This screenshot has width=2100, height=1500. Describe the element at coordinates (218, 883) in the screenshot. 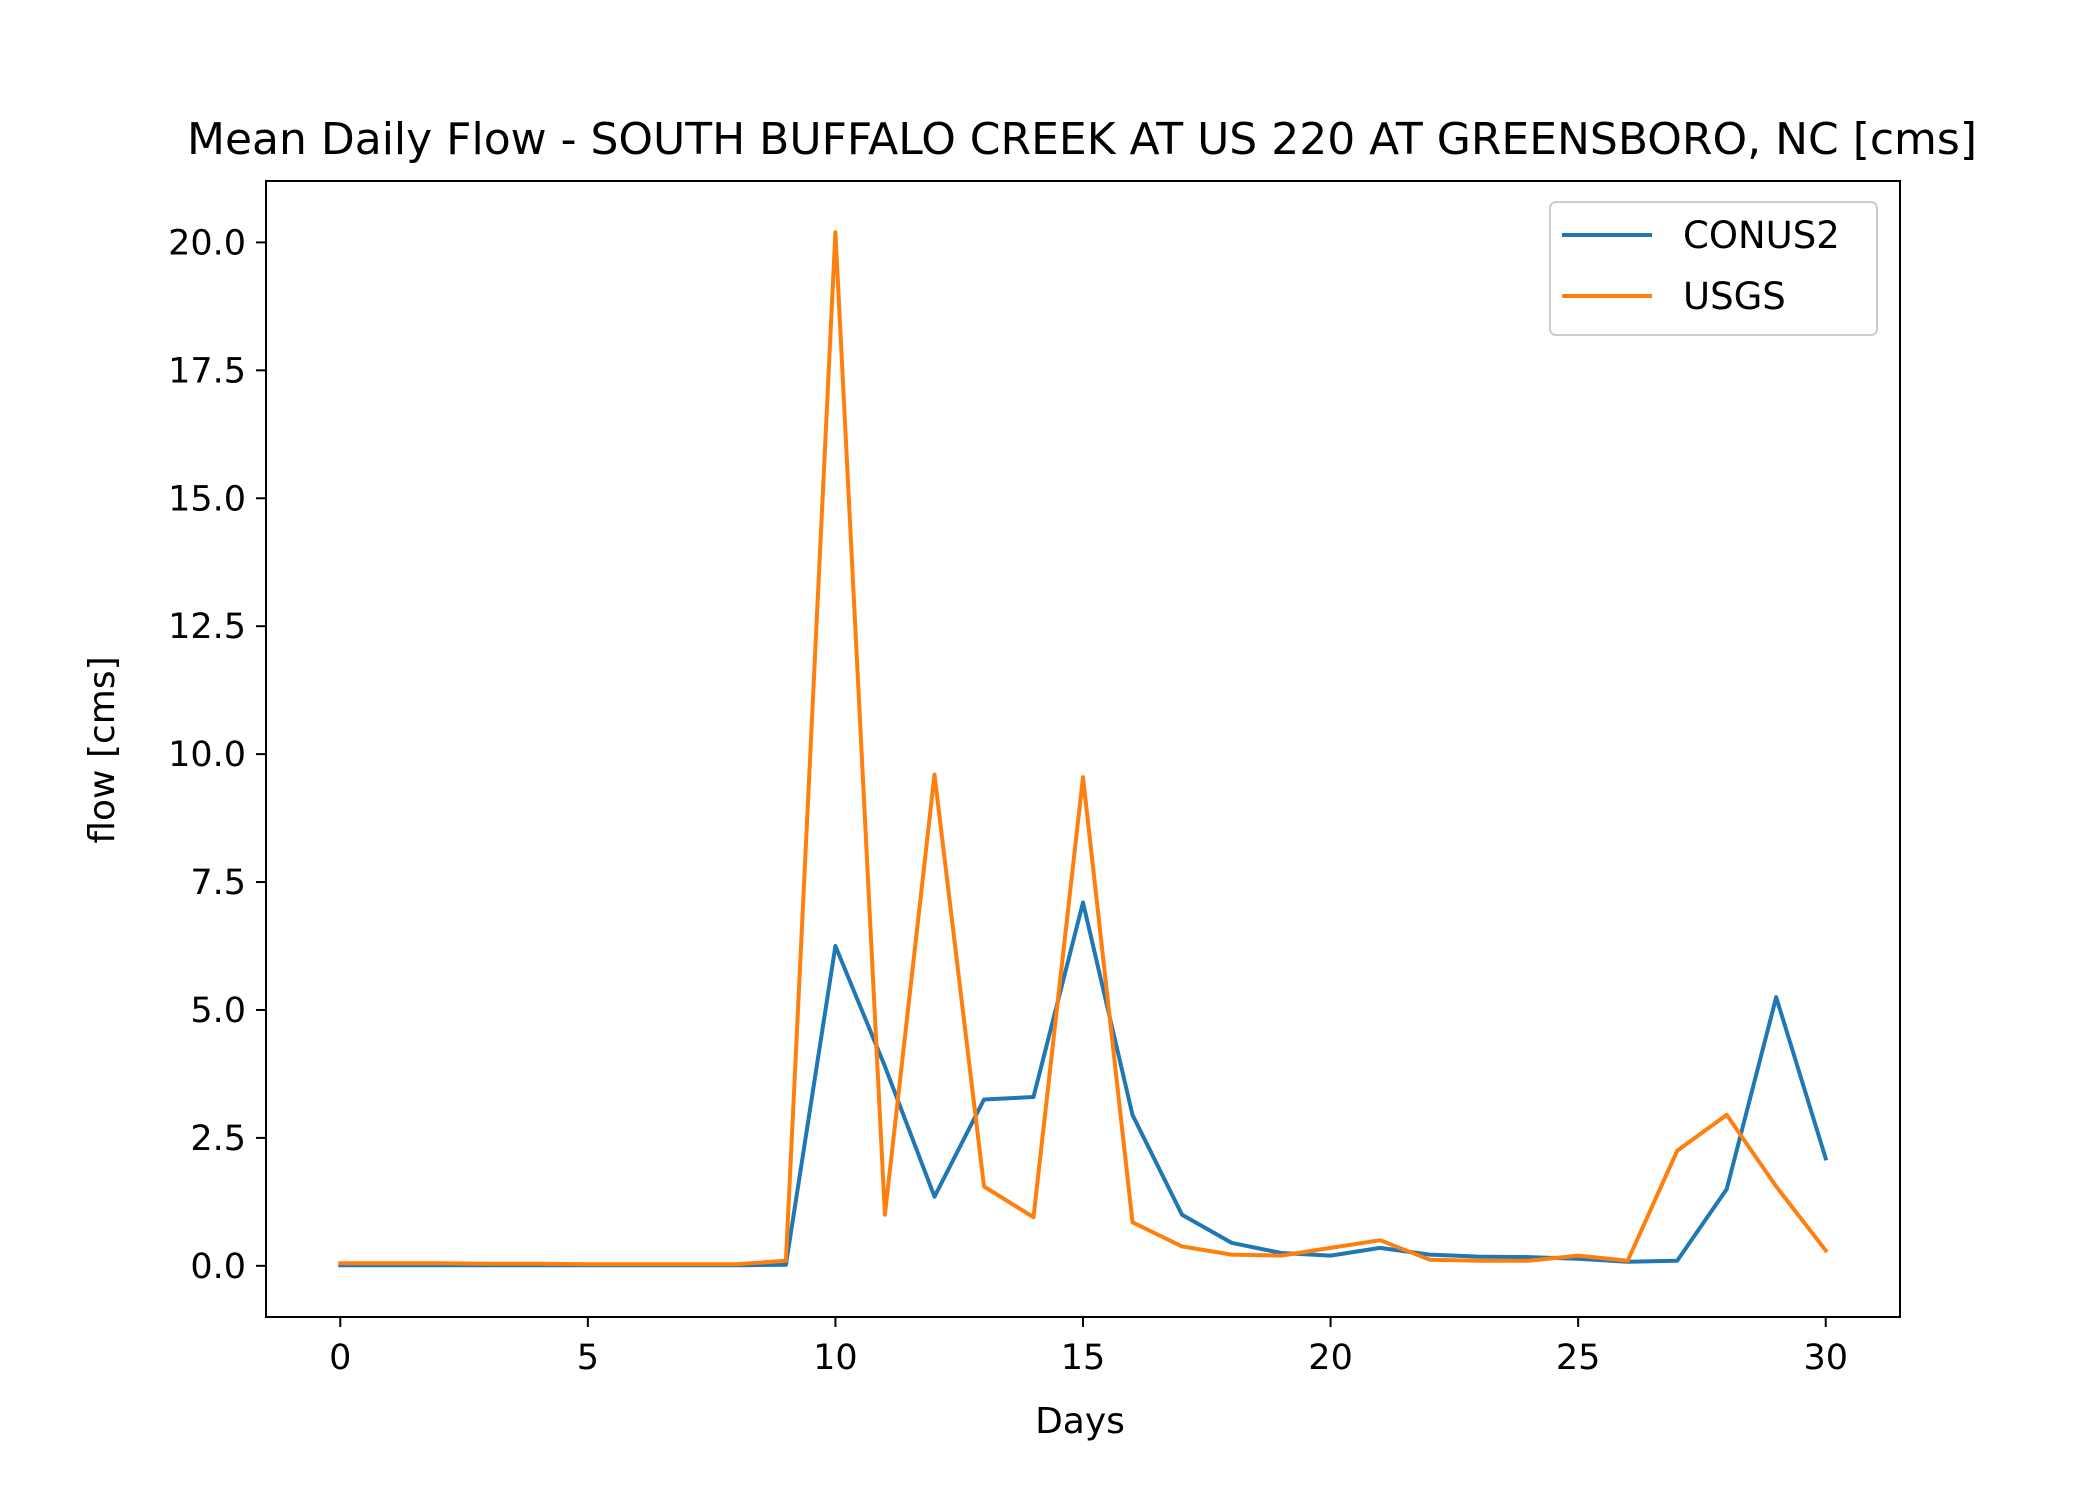

I see `y-tick-label-7.5: 7.5` at that location.